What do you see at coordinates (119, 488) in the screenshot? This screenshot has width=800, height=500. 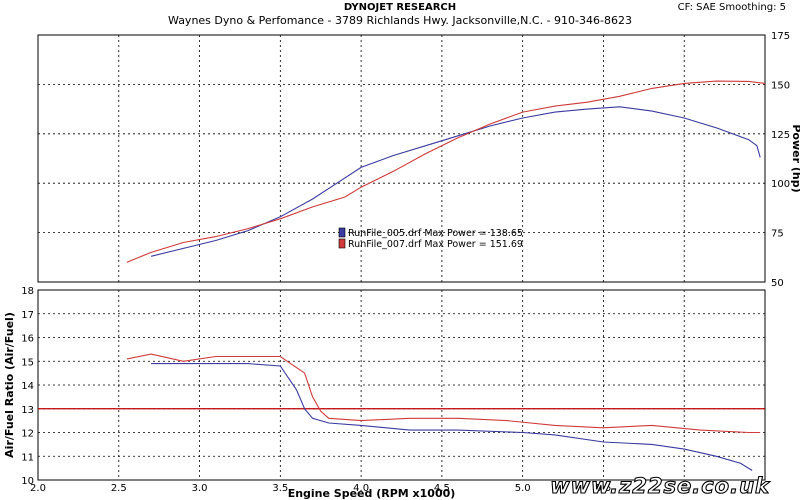 I see `x-tick-label: 2.5` at bounding box center [119, 488].